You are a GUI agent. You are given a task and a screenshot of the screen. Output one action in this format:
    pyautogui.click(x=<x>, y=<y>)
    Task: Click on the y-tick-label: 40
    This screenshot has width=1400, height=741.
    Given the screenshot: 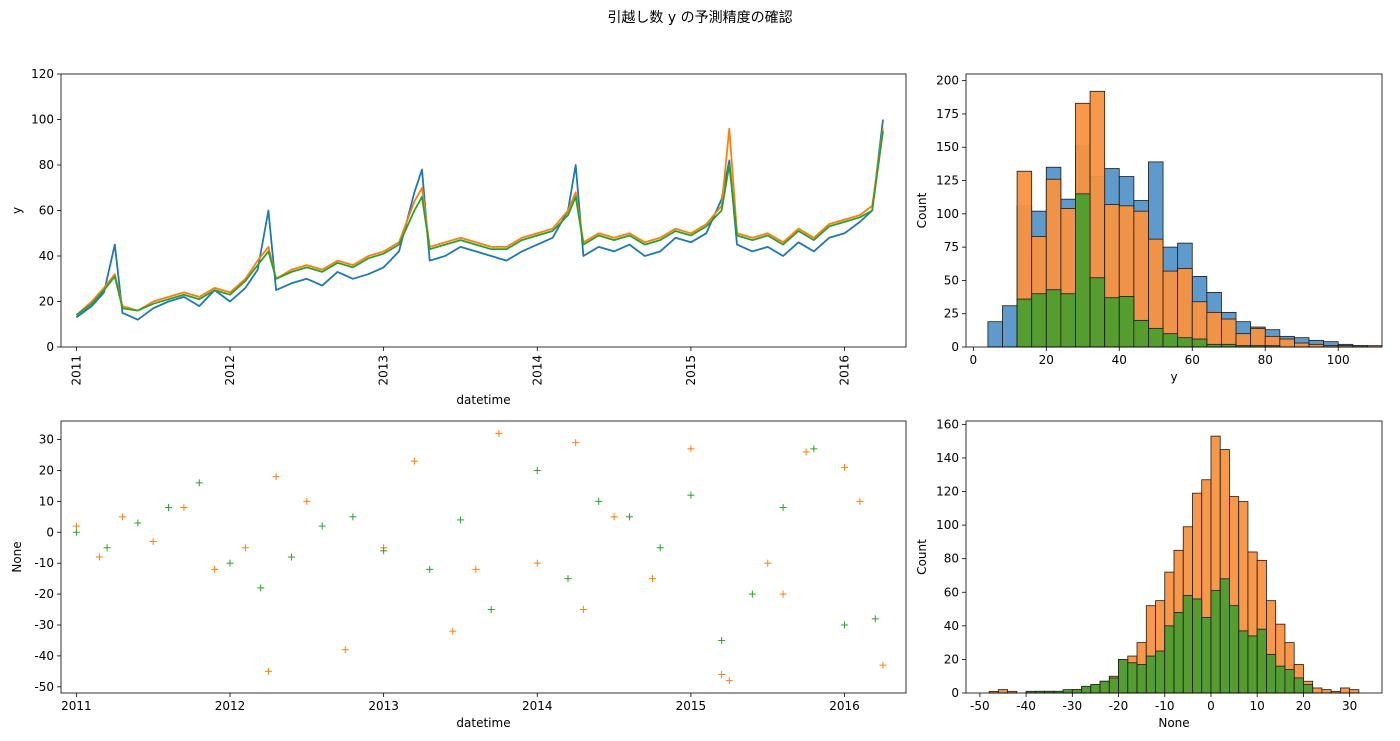 What is the action you would take?
    pyautogui.click(x=46, y=256)
    